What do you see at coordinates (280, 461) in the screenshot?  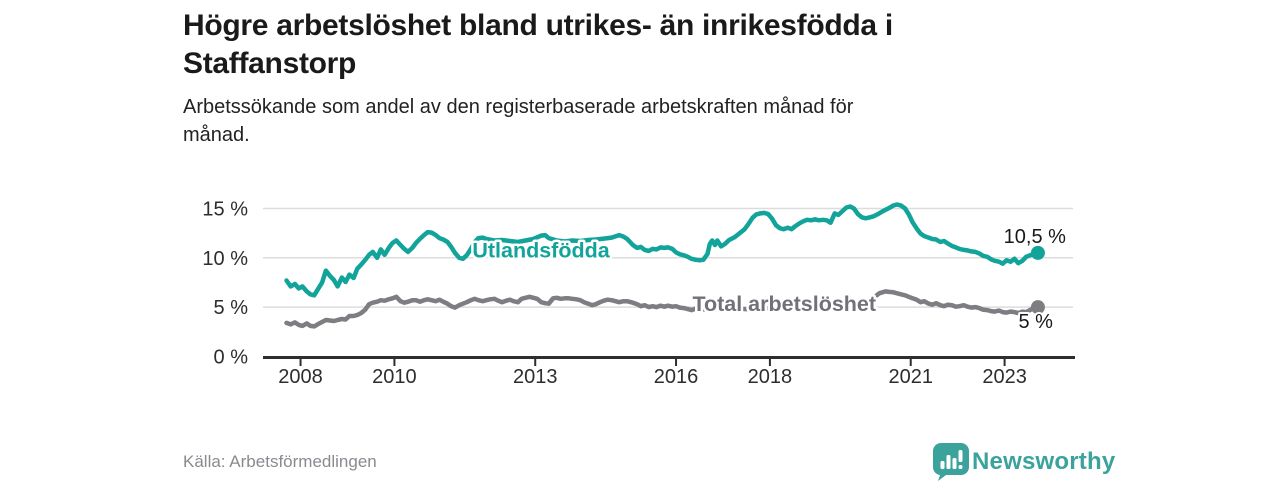 I see `source-note: Källa: Arbetsförmedlingen` at bounding box center [280, 461].